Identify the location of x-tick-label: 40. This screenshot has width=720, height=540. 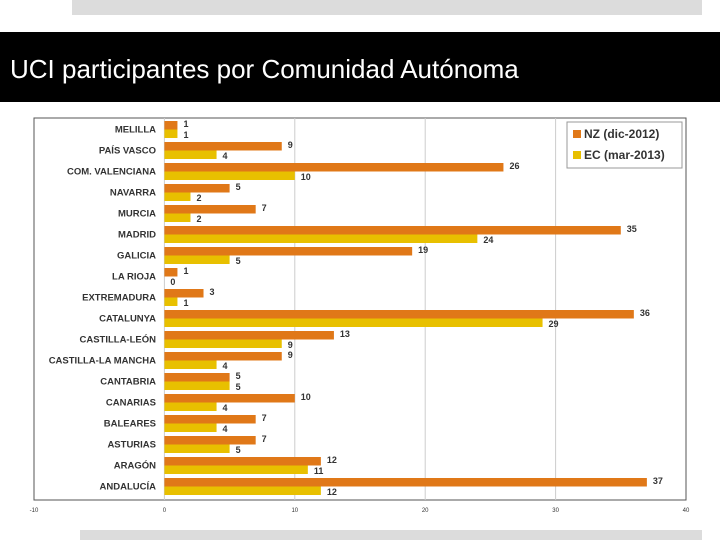
(686, 511).